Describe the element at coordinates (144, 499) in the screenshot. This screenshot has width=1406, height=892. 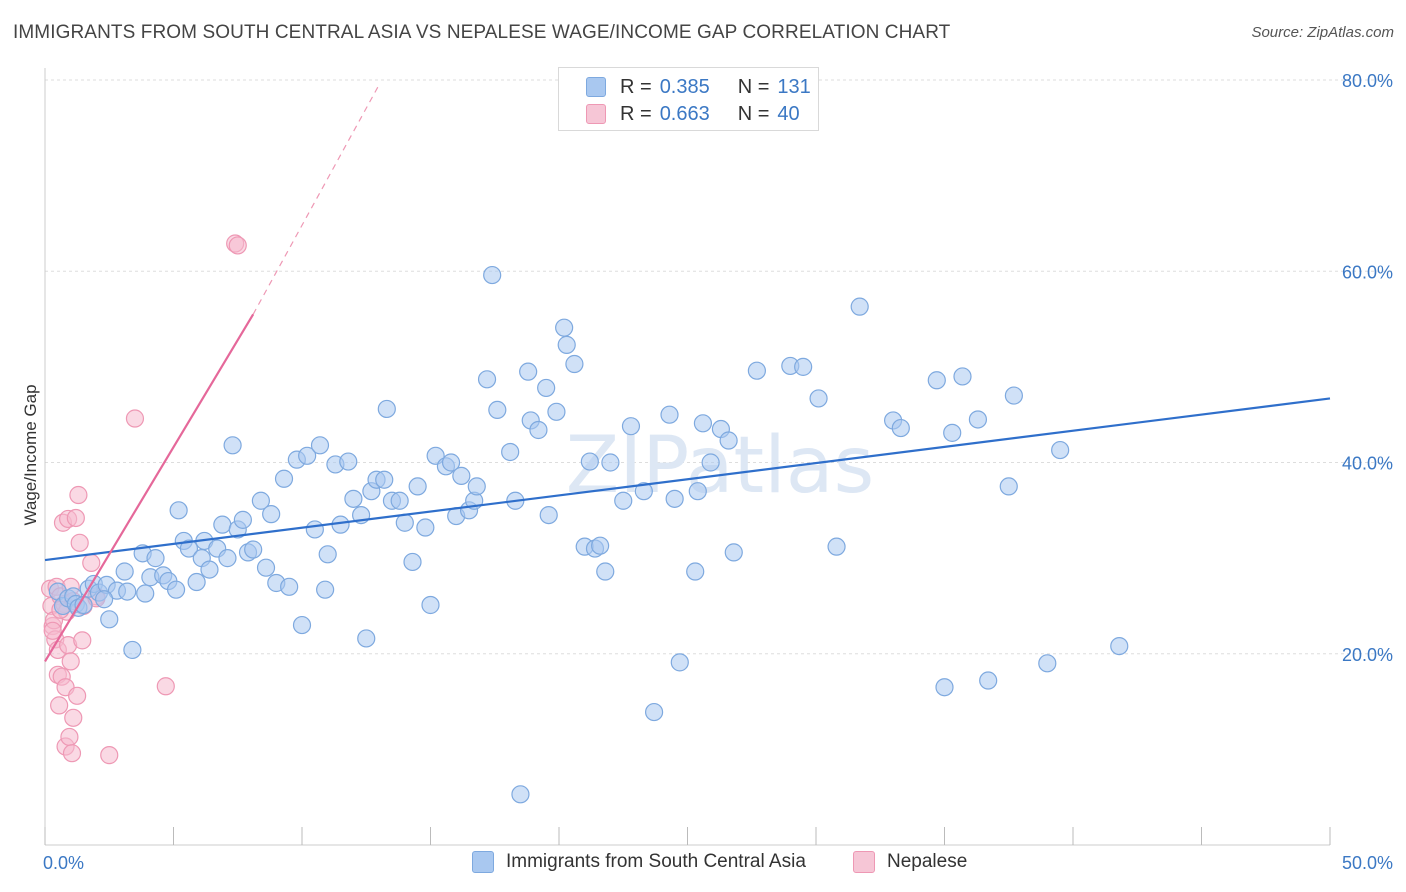
I see `series-nepalese-points` at that location.